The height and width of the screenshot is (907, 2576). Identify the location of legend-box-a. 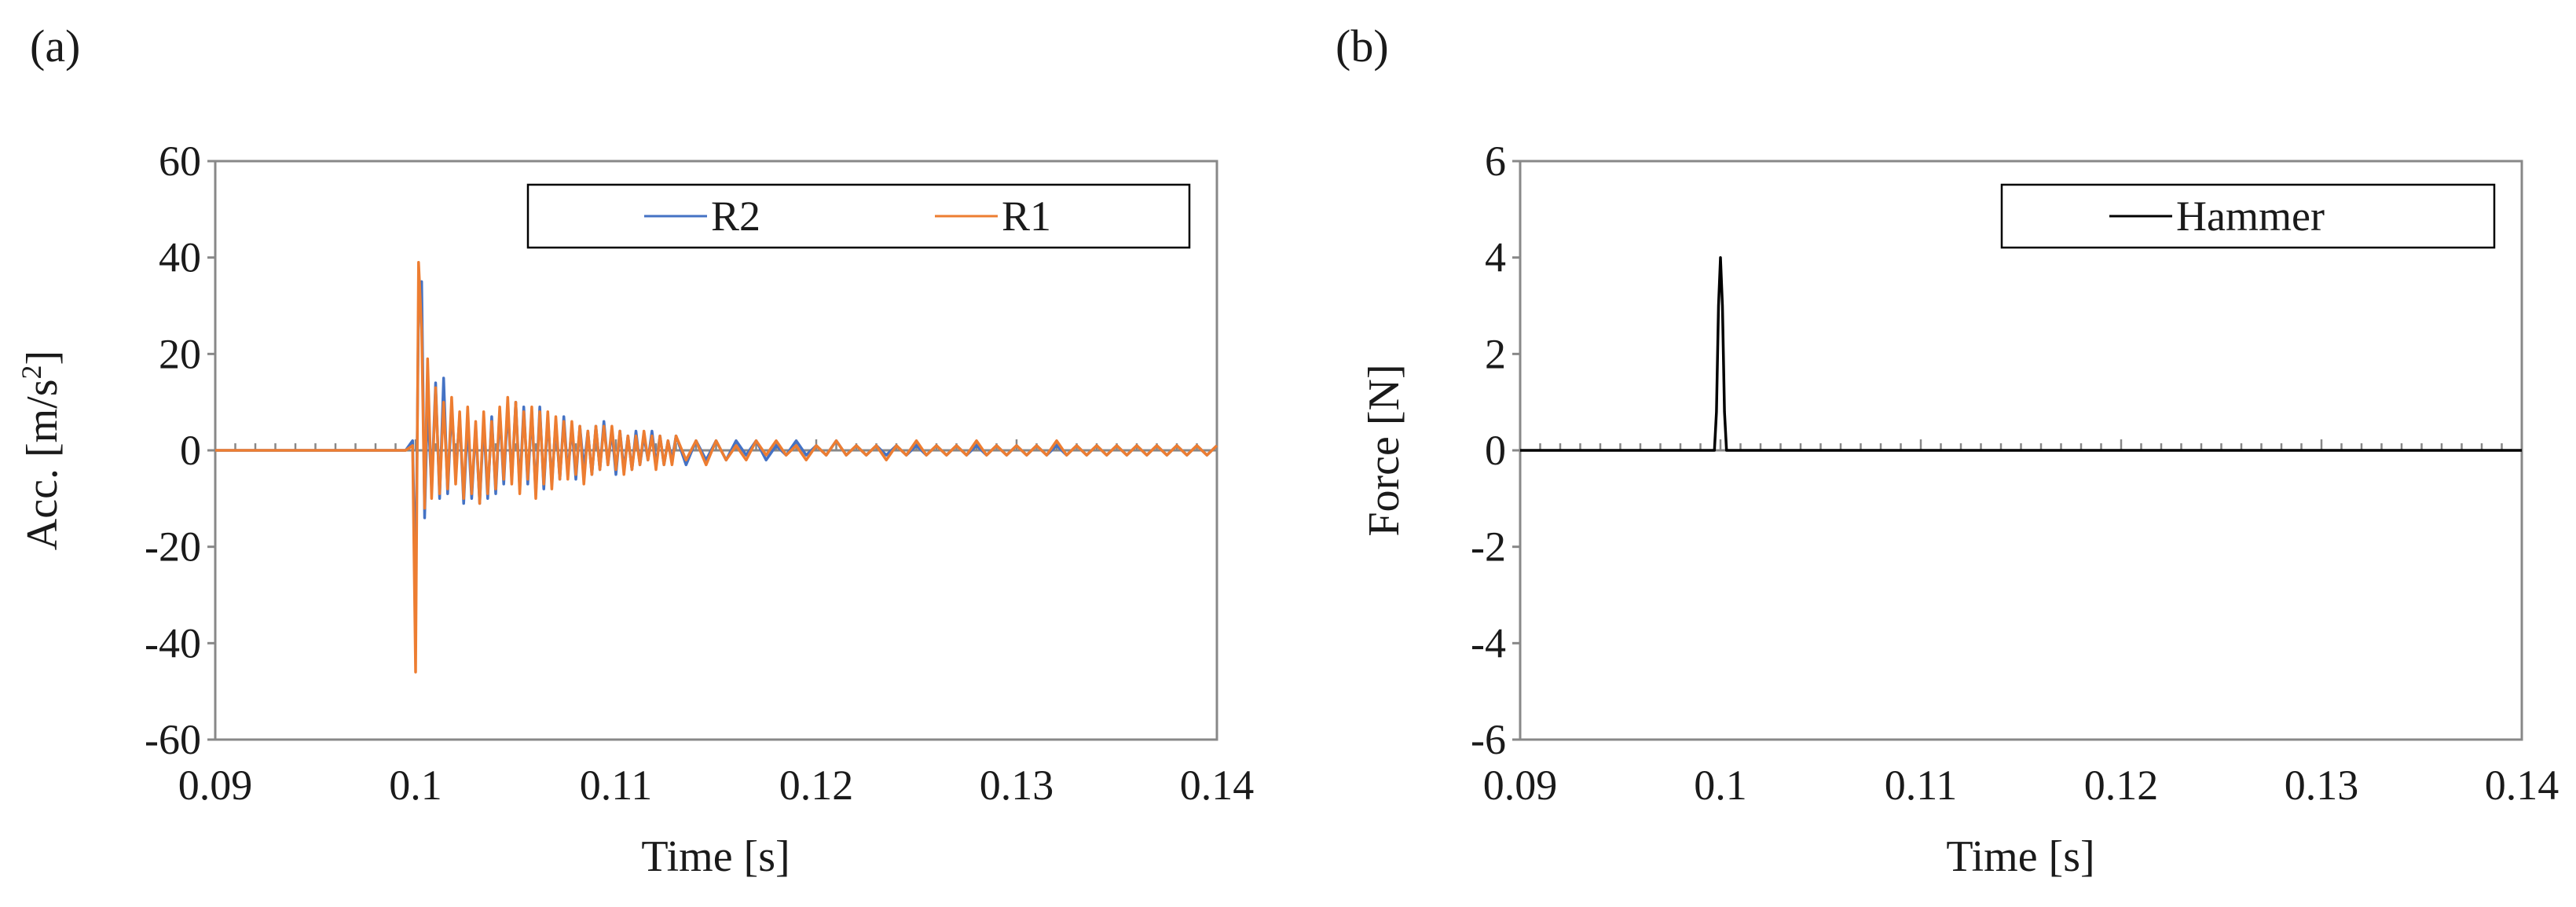
(858, 216).